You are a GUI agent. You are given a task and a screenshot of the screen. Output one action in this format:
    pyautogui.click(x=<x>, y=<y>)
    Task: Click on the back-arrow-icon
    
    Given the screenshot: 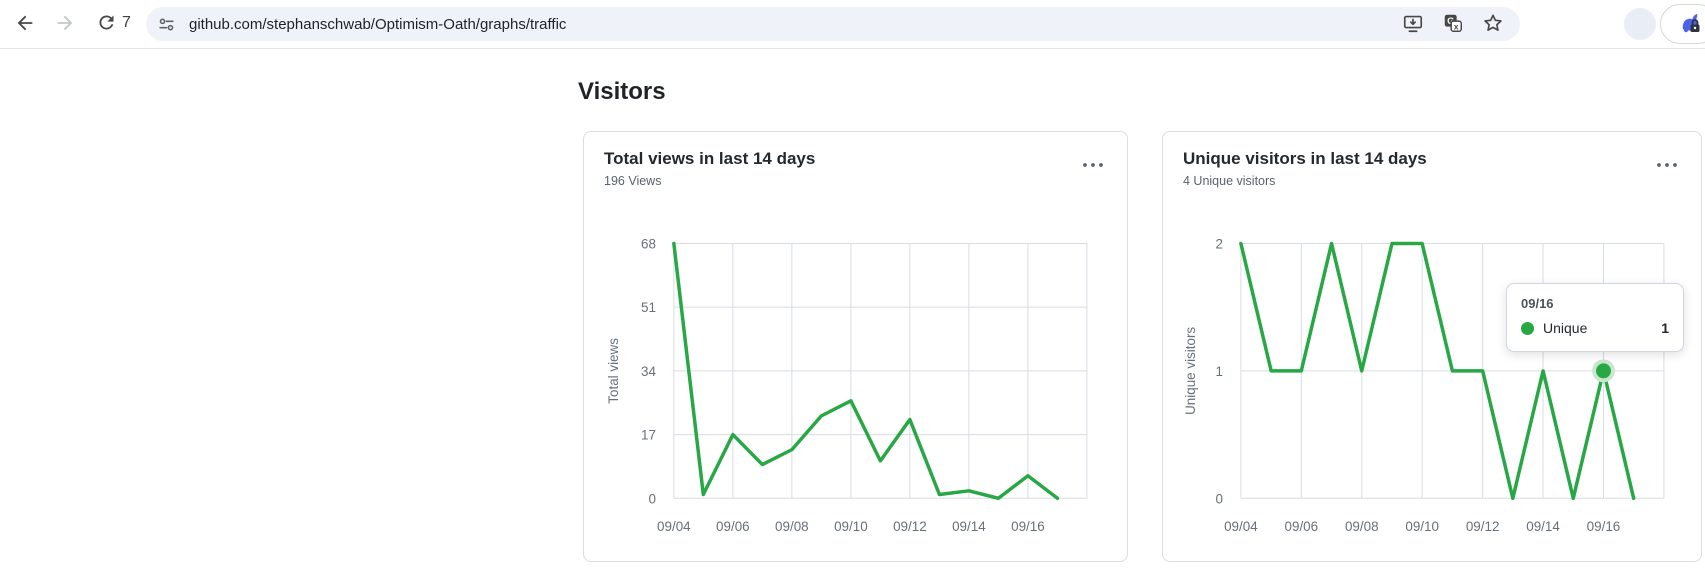 What is the action you would take?
    pyautogui.click(x=25, y=24)
    